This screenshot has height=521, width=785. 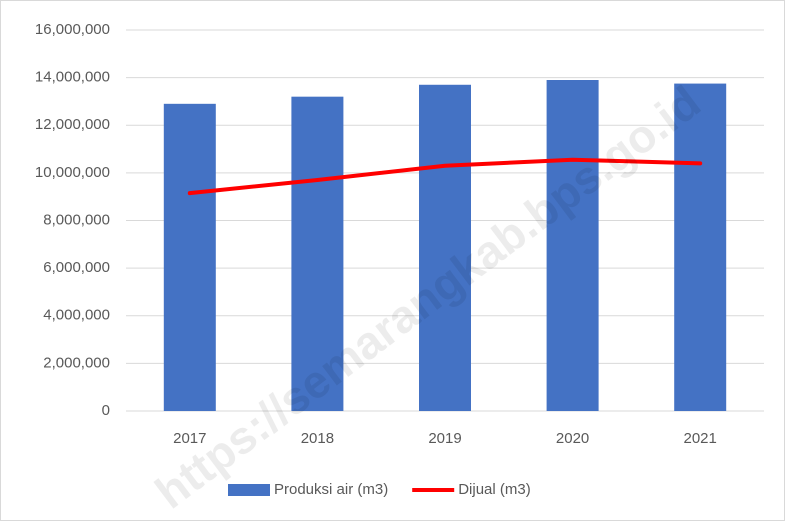 What do you see at coordinates (331, 489) in the screenshot?
I see `legend-label: Produksi air (m3)` at bounding box center [331, 489].